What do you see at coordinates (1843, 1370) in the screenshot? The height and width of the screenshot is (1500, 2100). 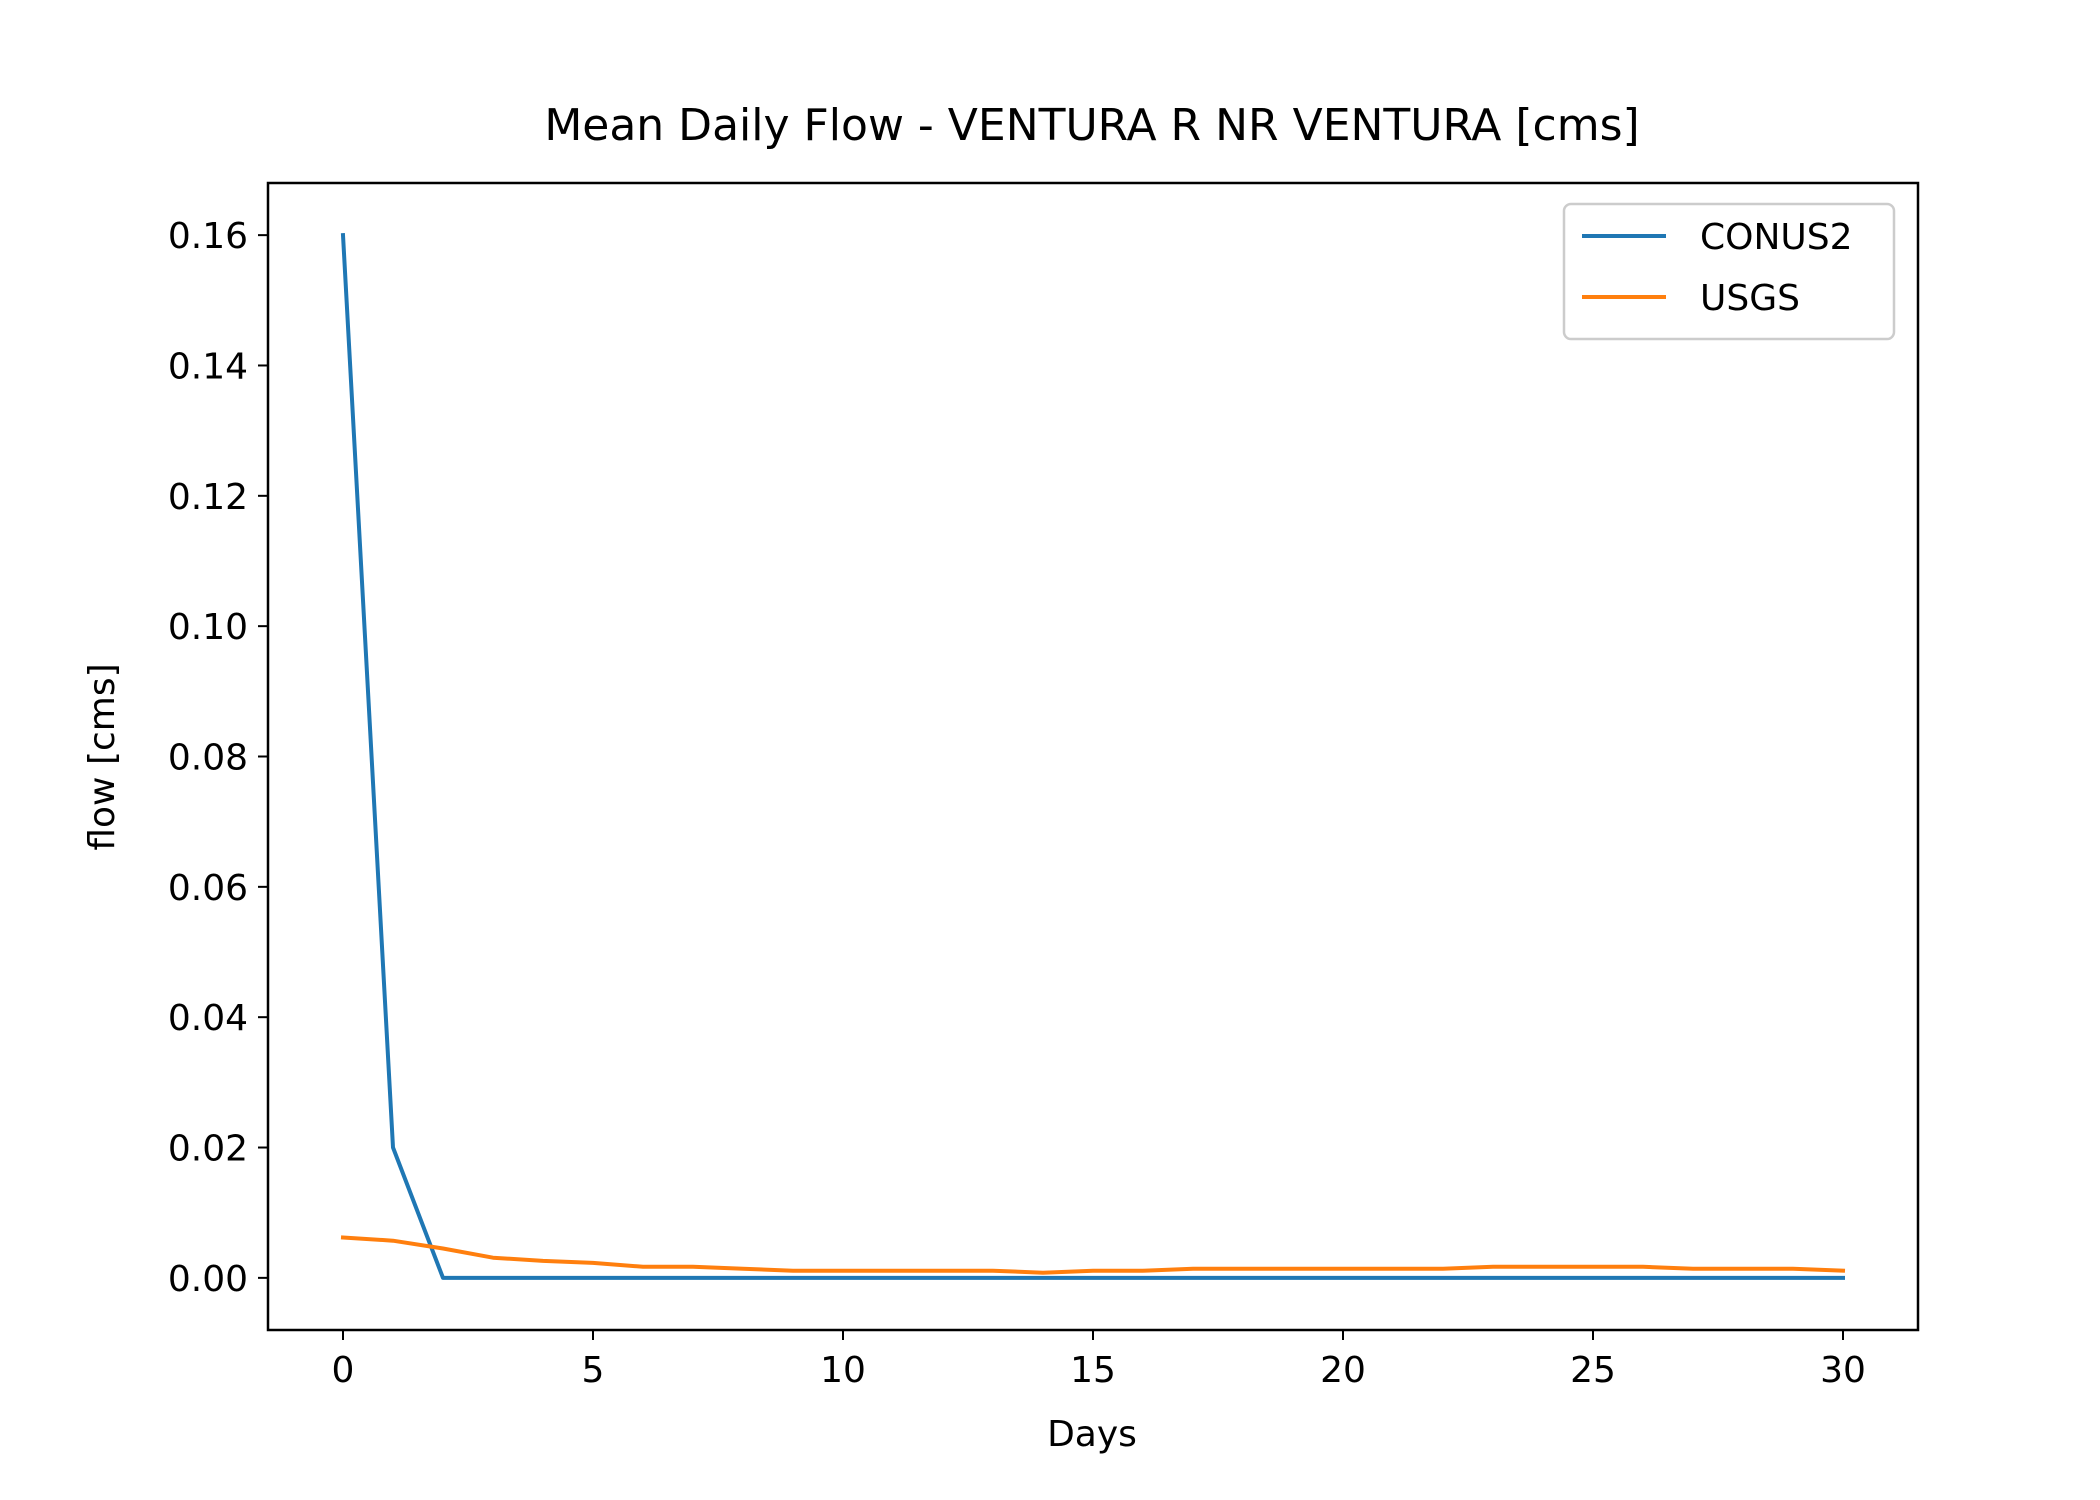 I see `x-tick-label: 30` at bounding box center [1843, 1370].